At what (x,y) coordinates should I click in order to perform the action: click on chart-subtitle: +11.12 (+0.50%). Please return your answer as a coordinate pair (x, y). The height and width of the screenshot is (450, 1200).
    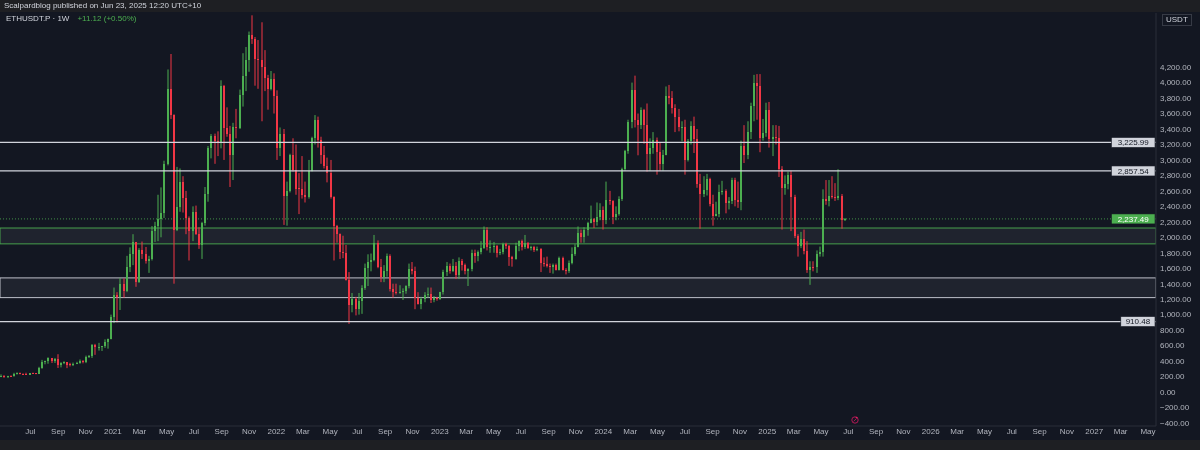
    Looking at the image, I should click on (107, 19).